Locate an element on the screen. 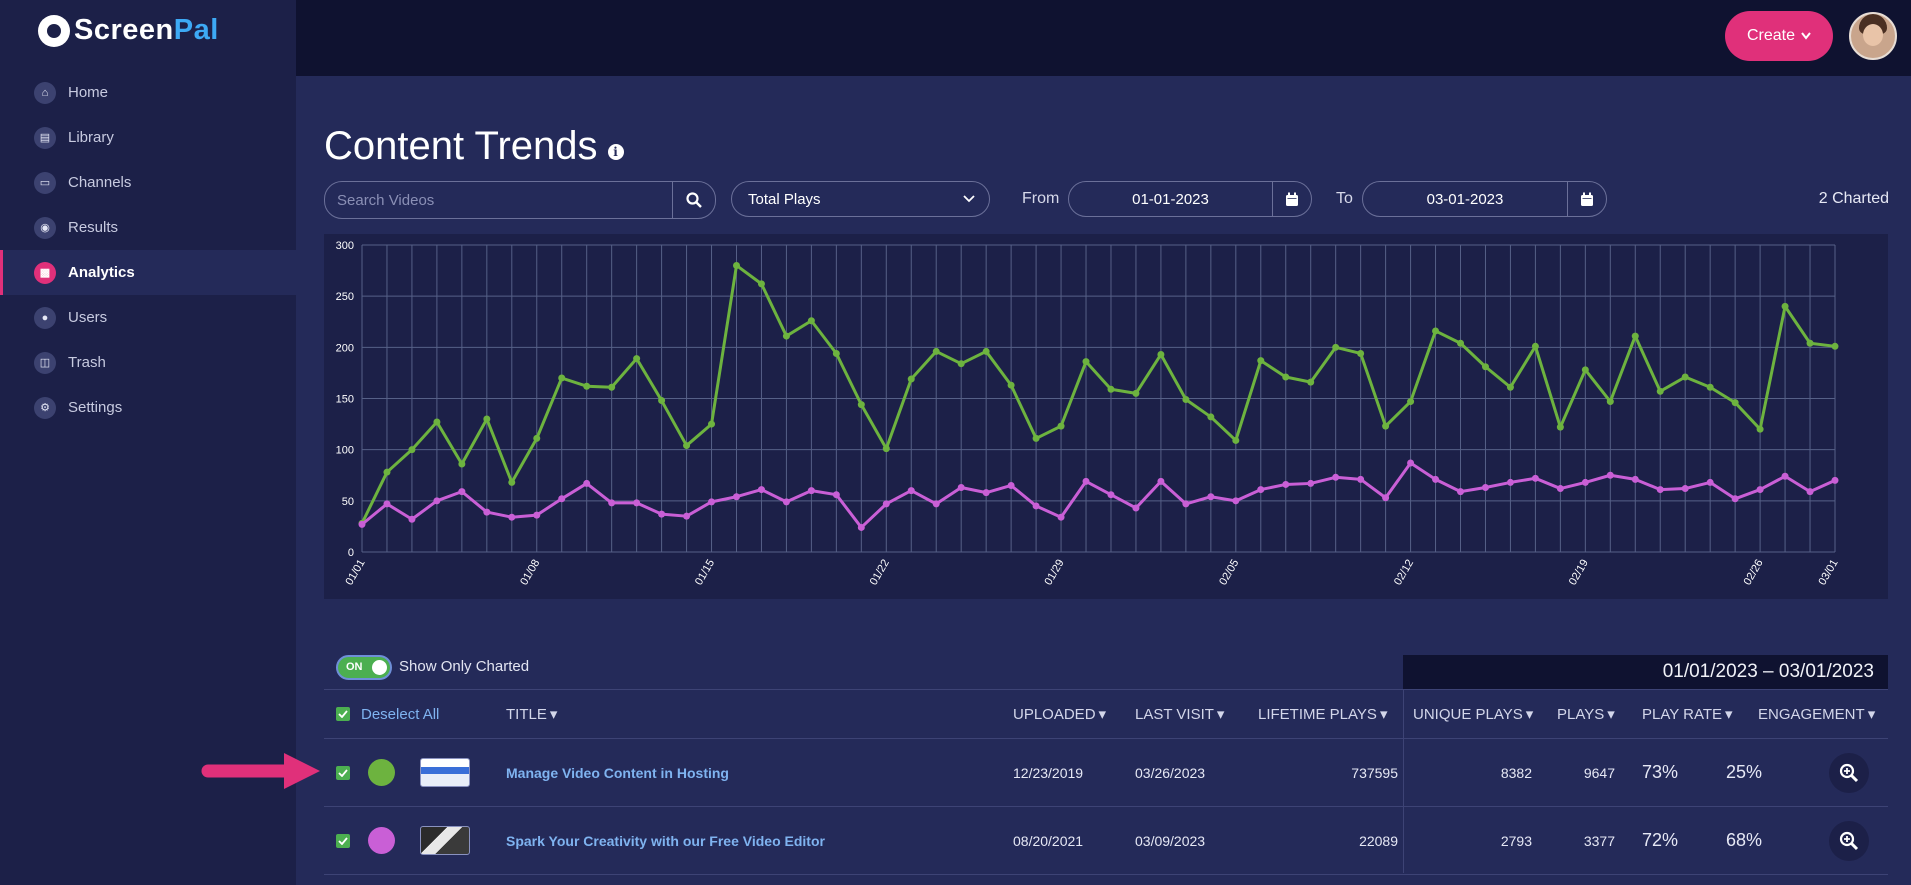 The width and height of the screenshot is (1911, 885). video-title-link: Manage Video Content in Hosting is located at coordinates (617, 772).